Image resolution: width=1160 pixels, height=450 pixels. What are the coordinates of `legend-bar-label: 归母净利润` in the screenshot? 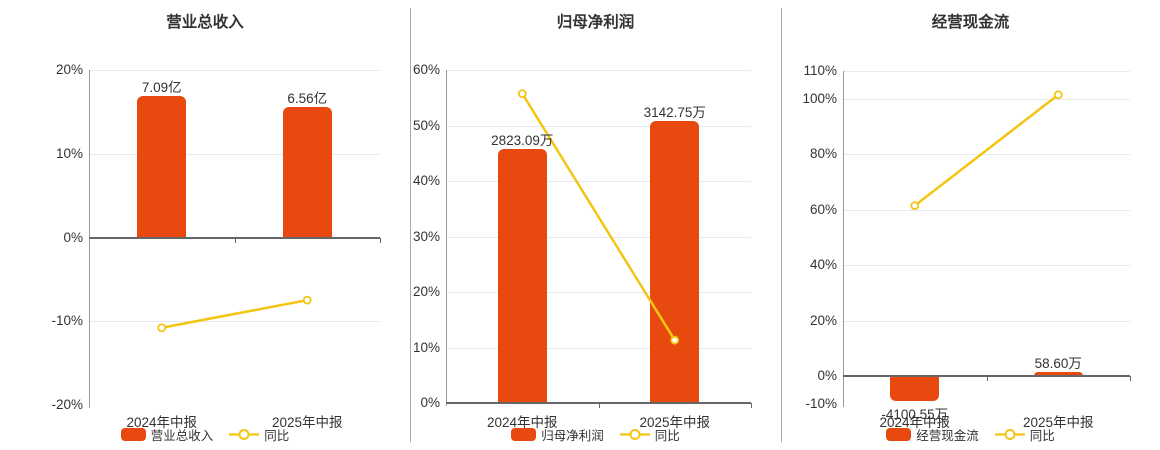 It's located at (572, 436).